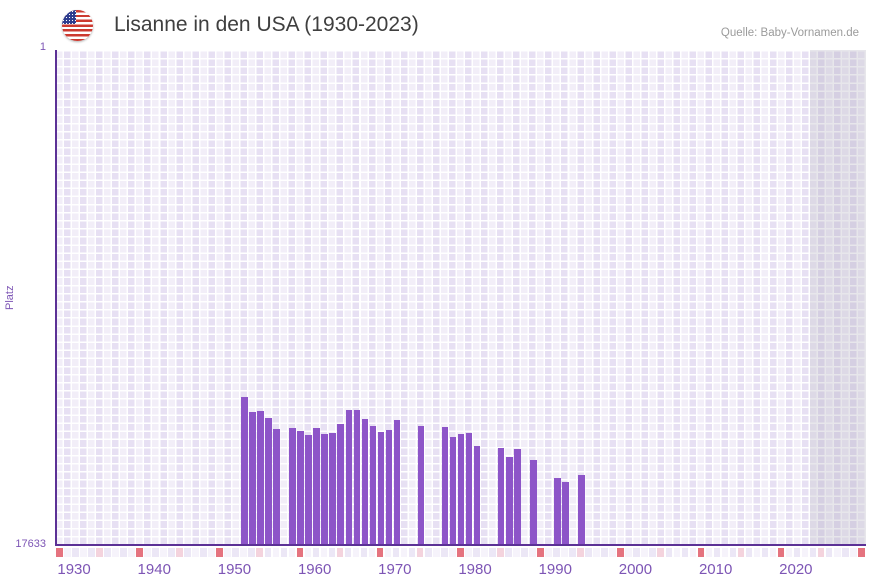 This screenshot has height=587, width=873. I want to click on timeline-cell-1949, so click(227, 552).